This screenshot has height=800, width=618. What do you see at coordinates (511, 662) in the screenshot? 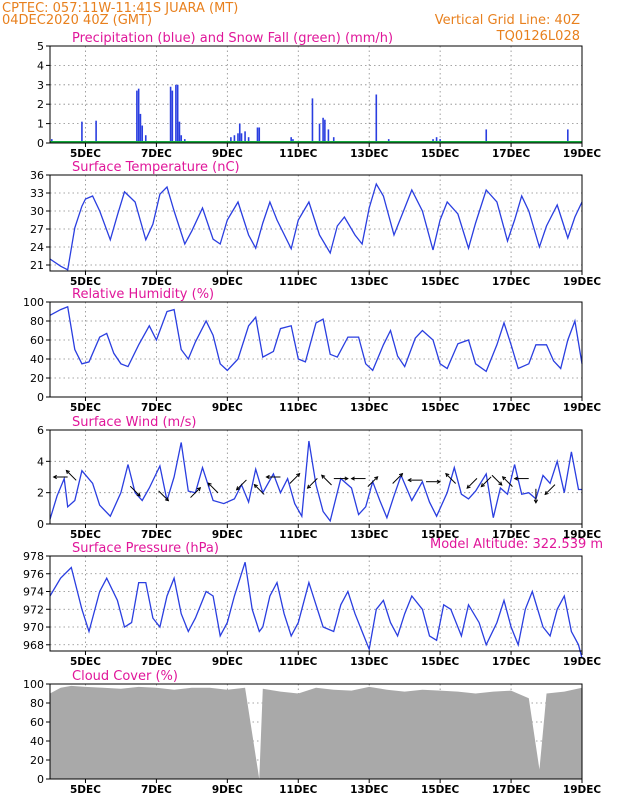
I see `pres-xtick-label: 17DEC` at bounding box center [511, 662].